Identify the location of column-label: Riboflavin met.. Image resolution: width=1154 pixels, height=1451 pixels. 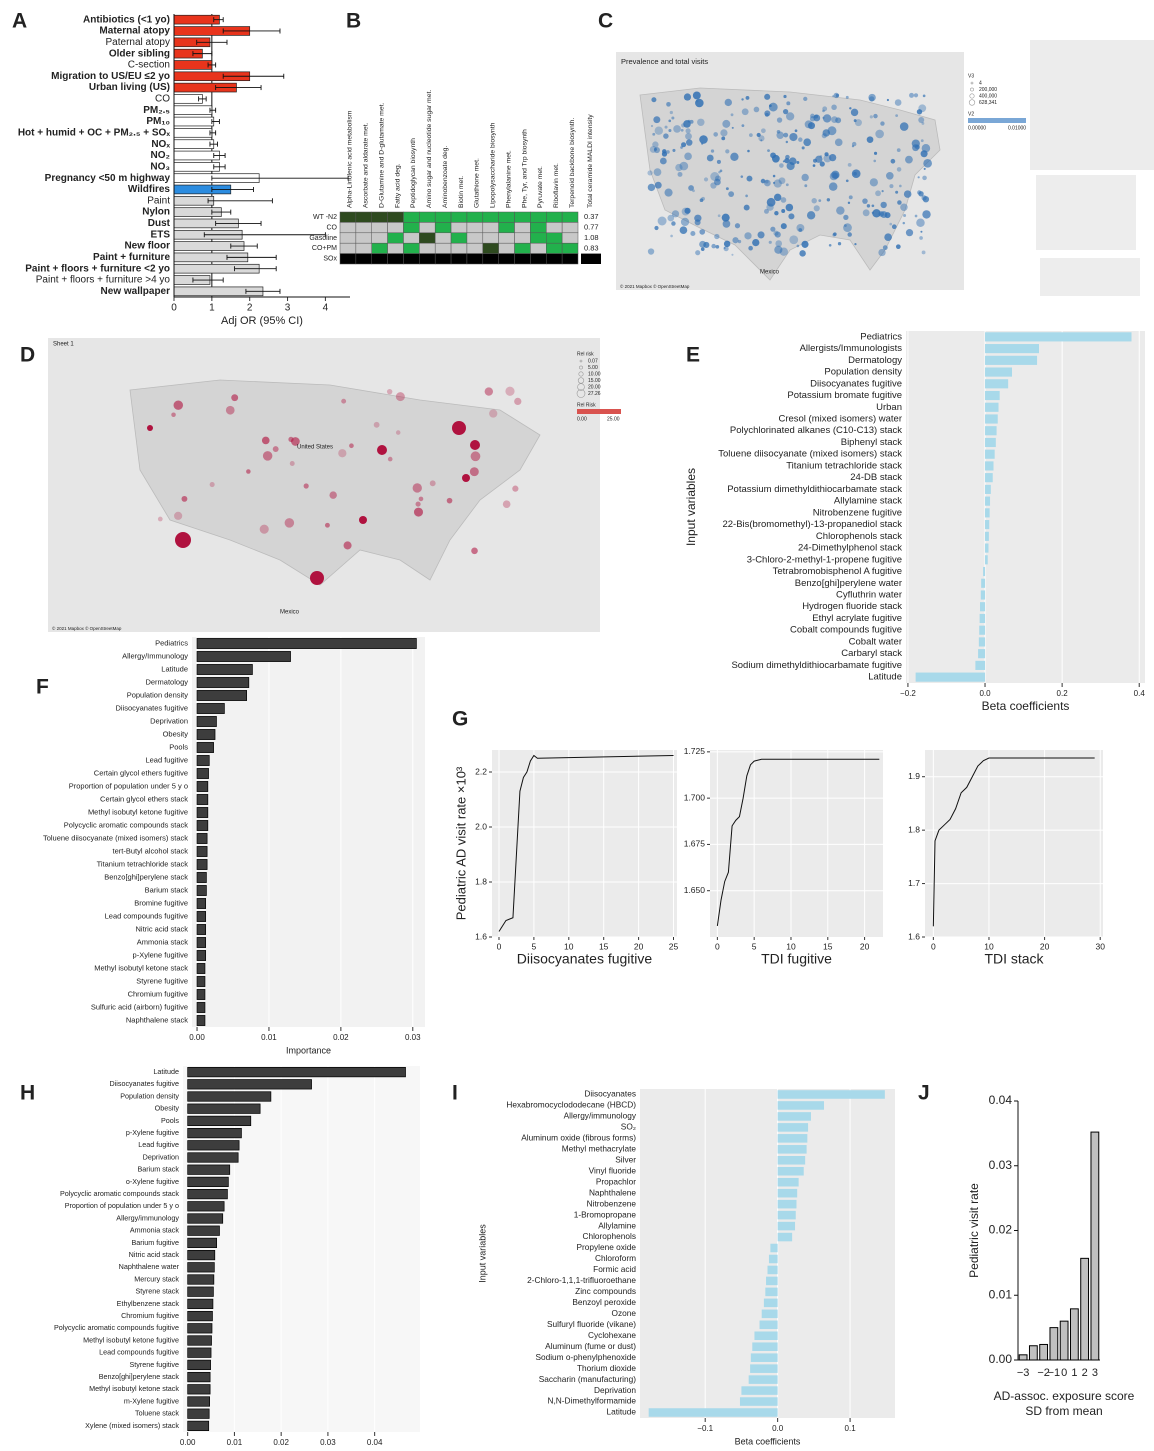
(556, 185).